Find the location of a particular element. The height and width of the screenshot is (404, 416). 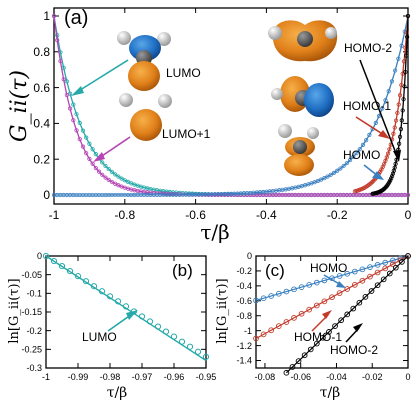

b-label-lumo: LUMO is located at coordinates (99, 337).